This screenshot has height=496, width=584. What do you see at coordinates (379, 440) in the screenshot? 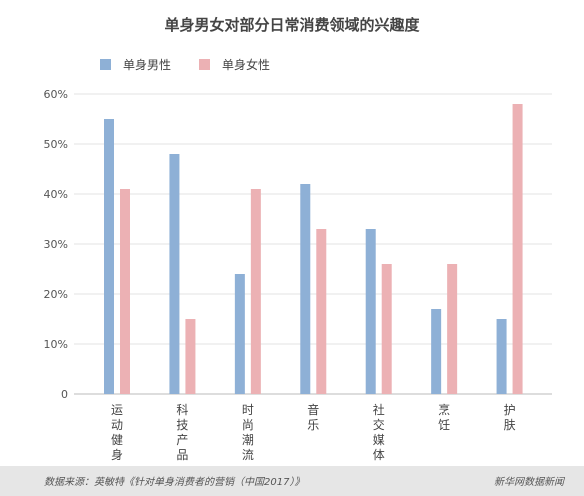
I see `x-tick-label: 媒` at bounding box center [379, 440].